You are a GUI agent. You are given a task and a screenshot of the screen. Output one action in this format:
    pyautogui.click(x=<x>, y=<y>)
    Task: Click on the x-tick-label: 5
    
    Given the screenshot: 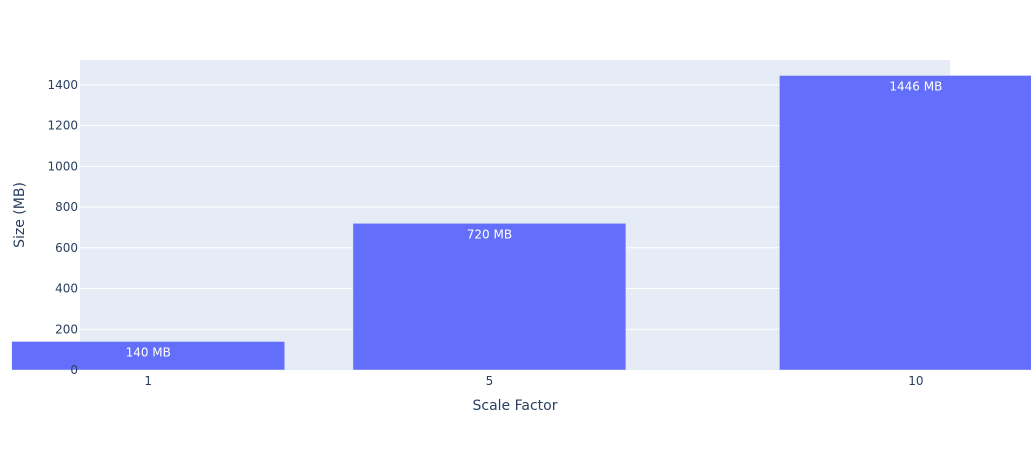 What is the action you would take?
    pyautogui.click(x=490, y=381)
    